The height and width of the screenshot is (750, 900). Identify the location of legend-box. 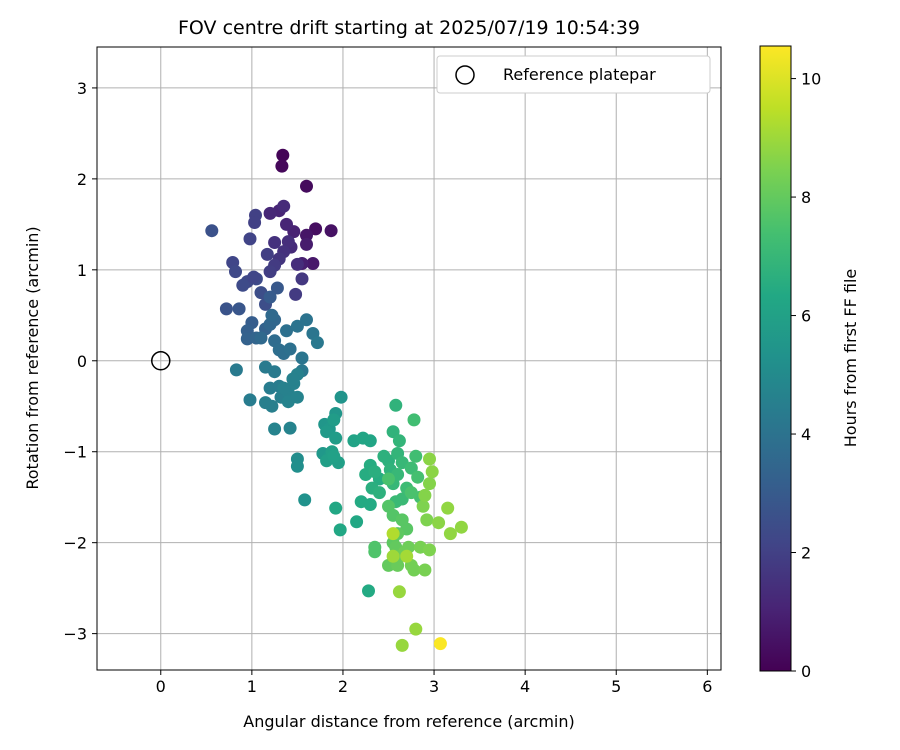
(573, 74).